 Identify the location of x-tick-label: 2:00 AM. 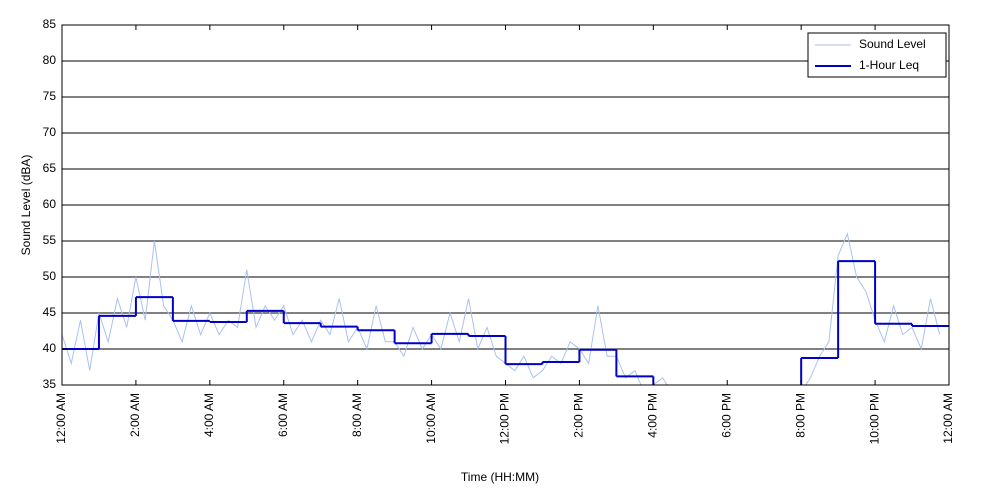
(135, 415).